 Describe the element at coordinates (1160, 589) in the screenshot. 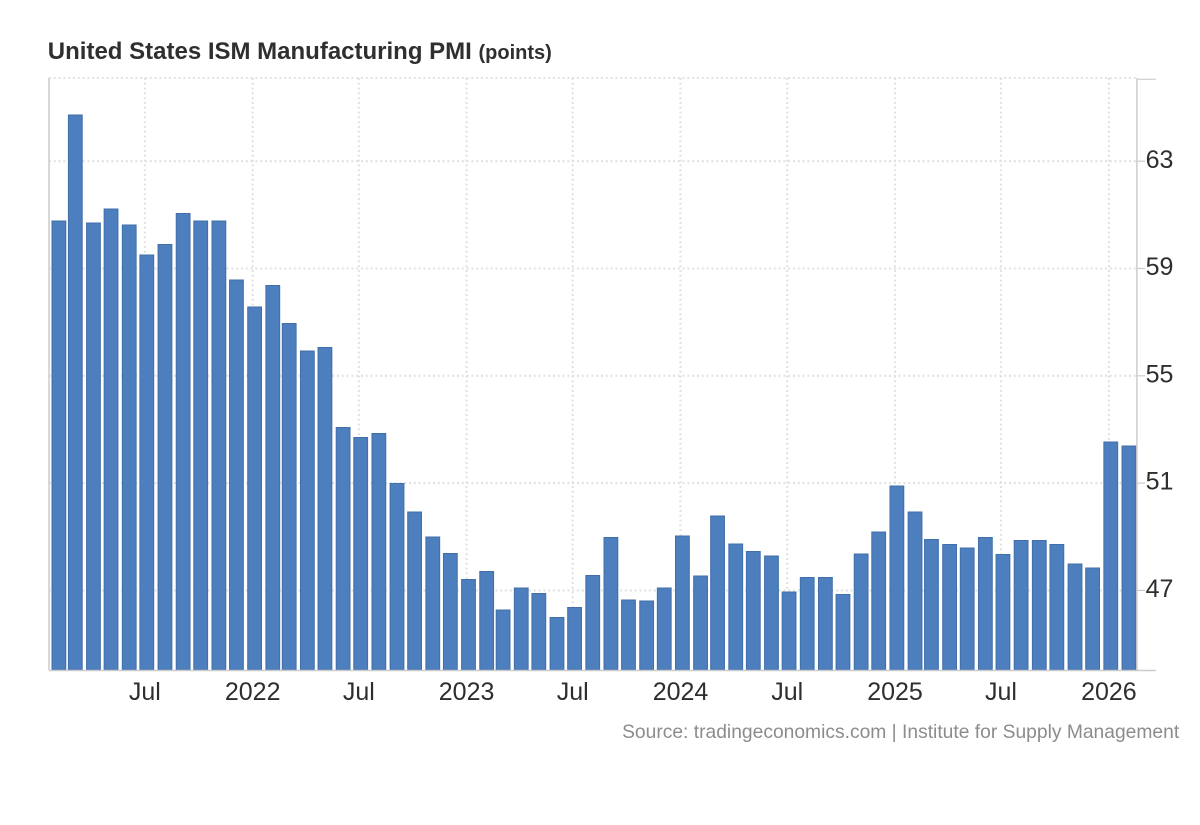

I see `svg-text: 47` at that location.